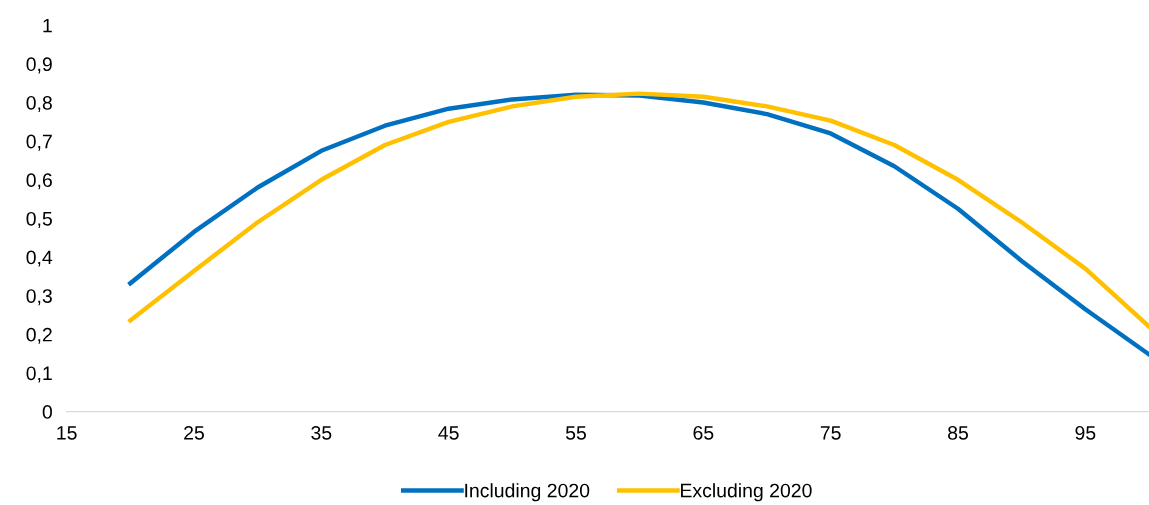 The width and height of the screenshot is (1149, 505). I want to click on x-tick-label: 15, so click(67, 433).